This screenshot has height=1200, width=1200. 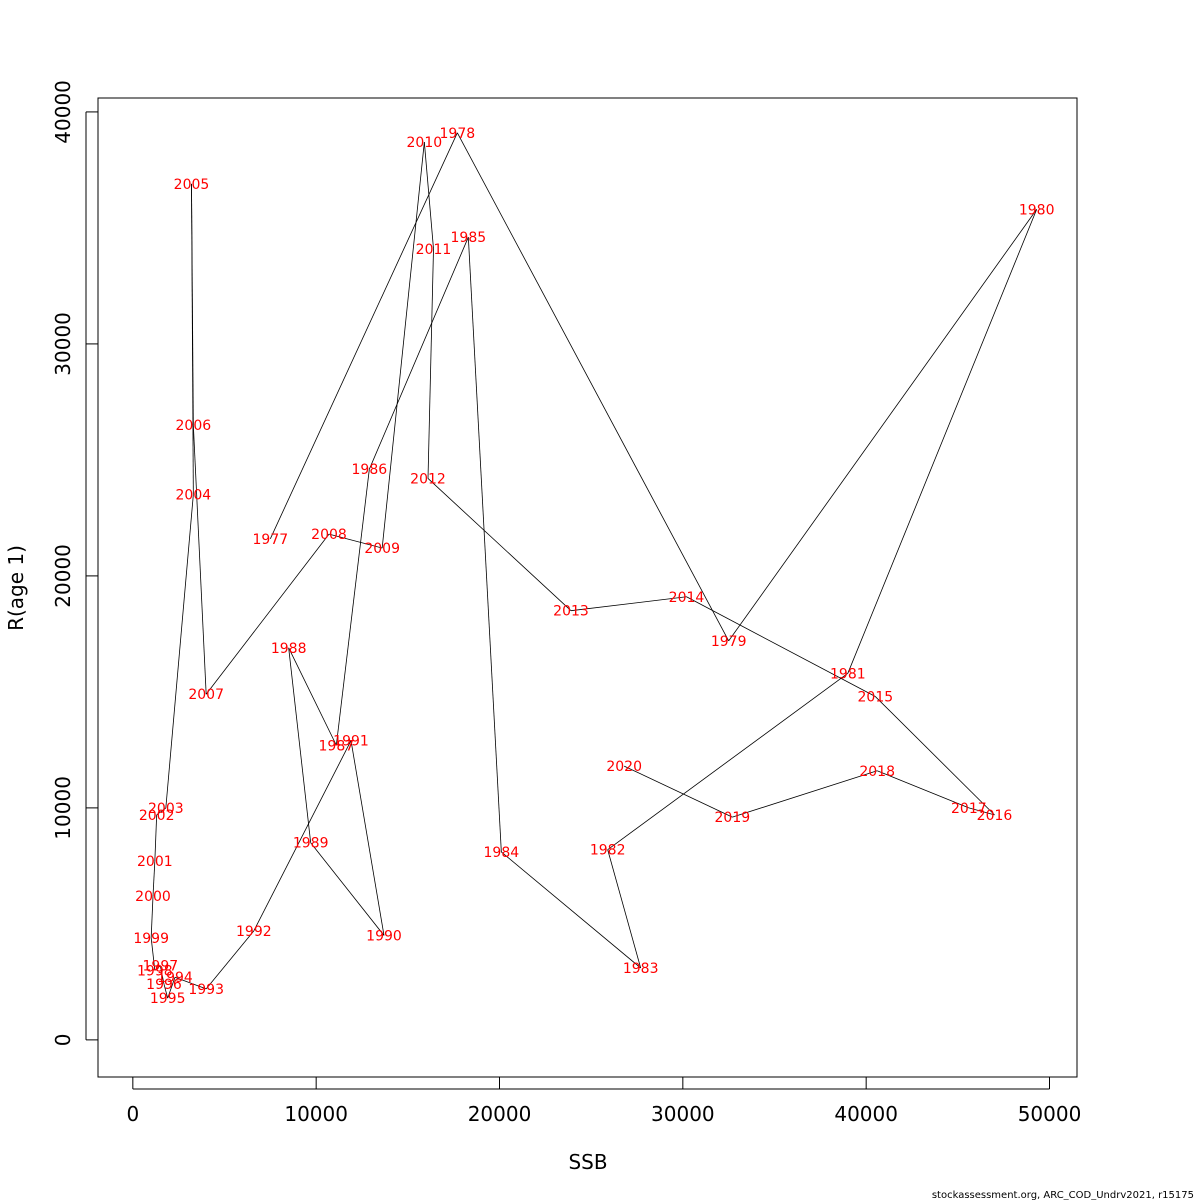 What do you see at coordinates (733, 818) in the screenshot?
I see `year-label-2019: 2019` at bounding box center [733, 818].